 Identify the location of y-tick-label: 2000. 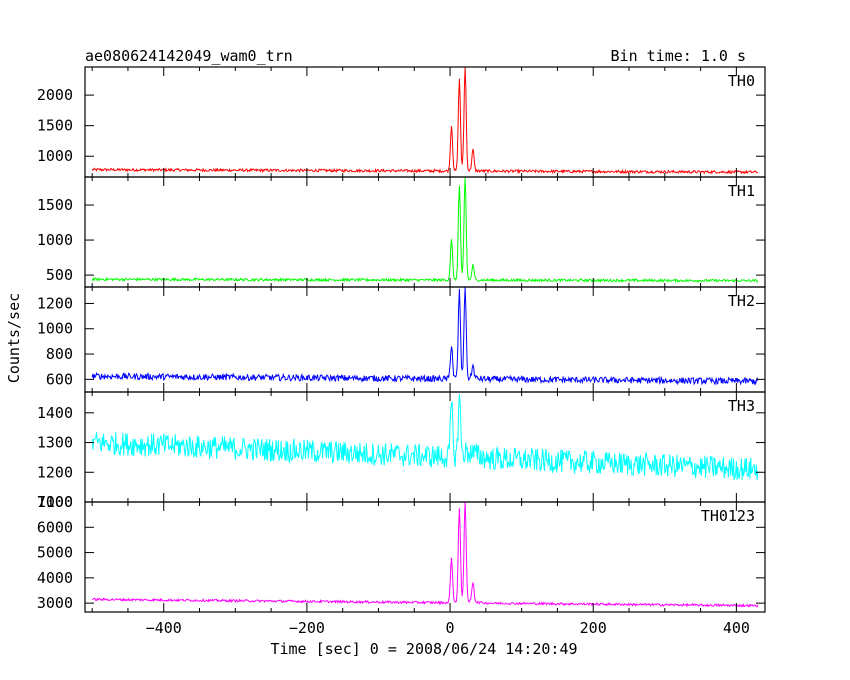
(55, 95).